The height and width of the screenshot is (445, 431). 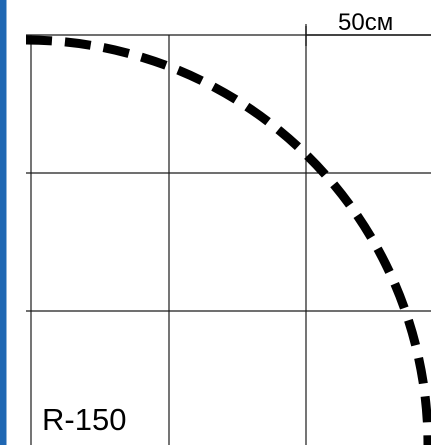 What do you see at coordinates (365, 22) in the screenshot?
I see `scale-label: 50см` at bounding box center [365, 22].